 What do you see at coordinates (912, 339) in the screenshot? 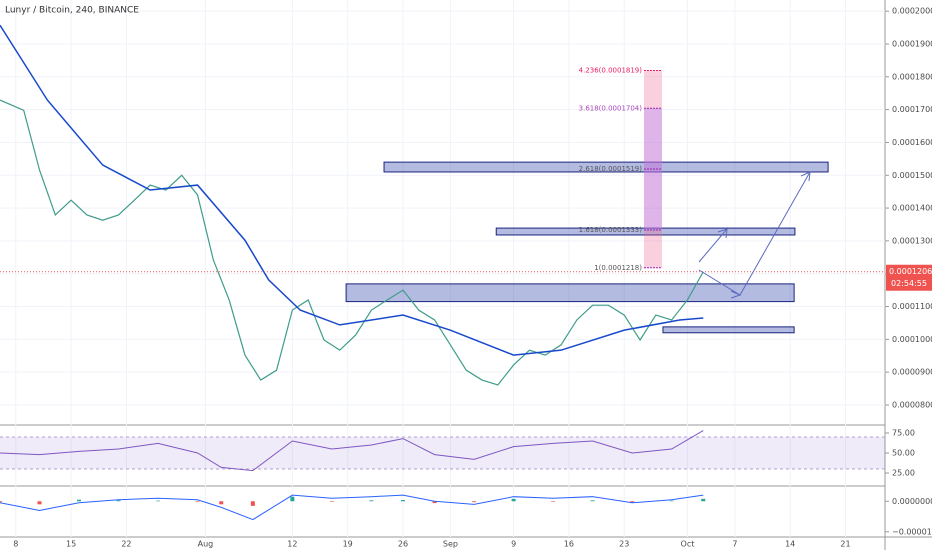
I see `y-tick-label: 0.0001000` at bounding box center [912, 339].